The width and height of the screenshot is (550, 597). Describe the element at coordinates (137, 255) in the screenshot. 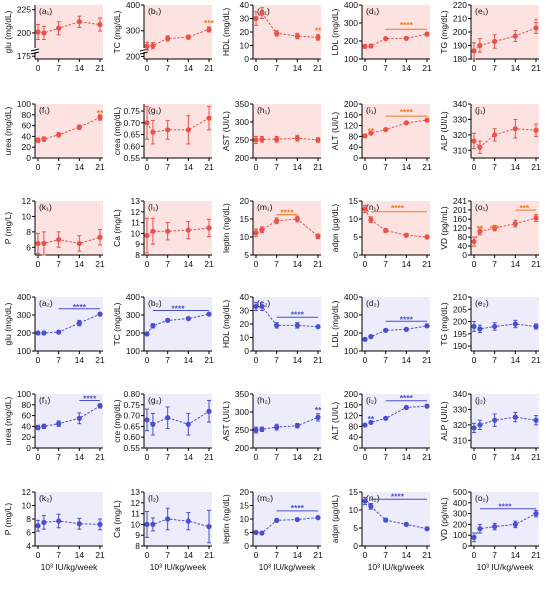

I see `y-tick-label: 8` at that location.